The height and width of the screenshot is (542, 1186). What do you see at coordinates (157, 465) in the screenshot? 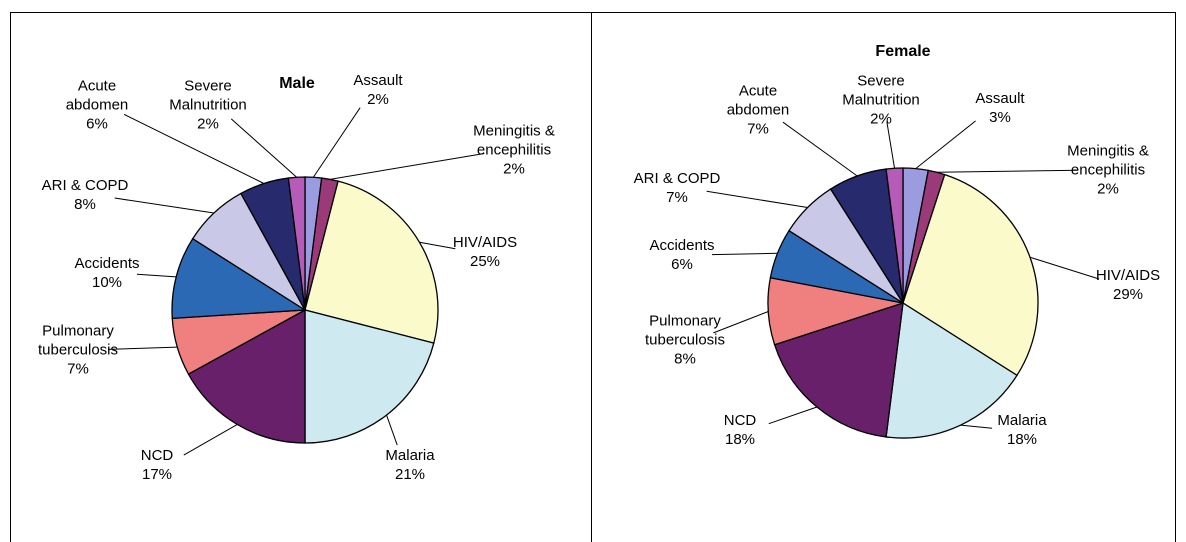
I see `slice-label: NCD 17%` at bounding box center [157, 465].